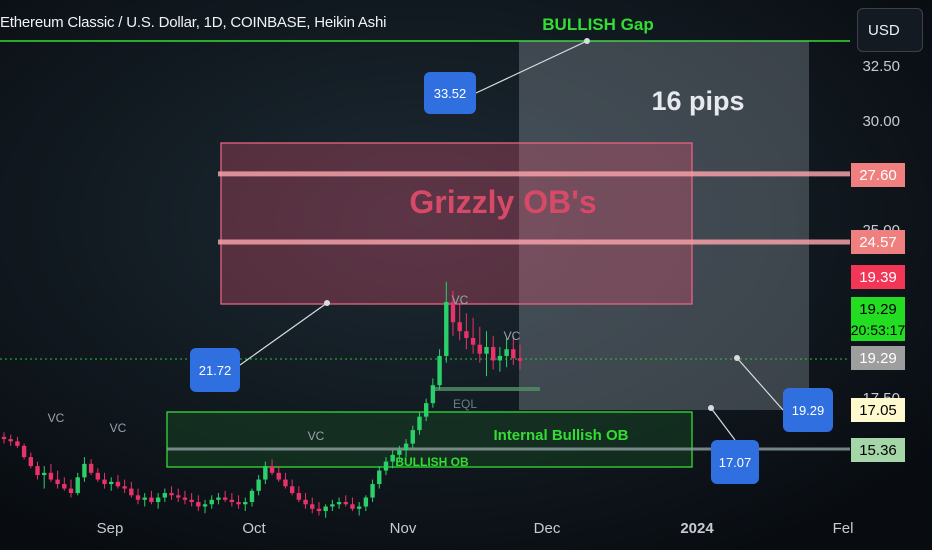  I want to click on currency-button: USD, so click(890, 30).